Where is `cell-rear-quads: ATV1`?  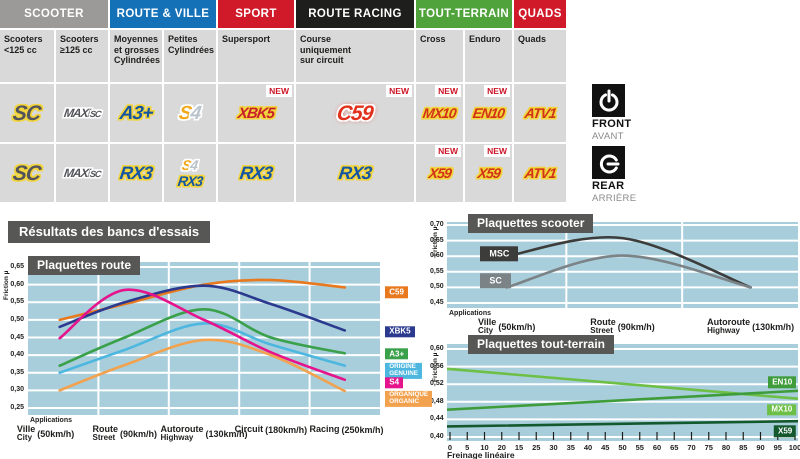
cell-rear-quads: ATV1 is located at coordinates (540, 173).